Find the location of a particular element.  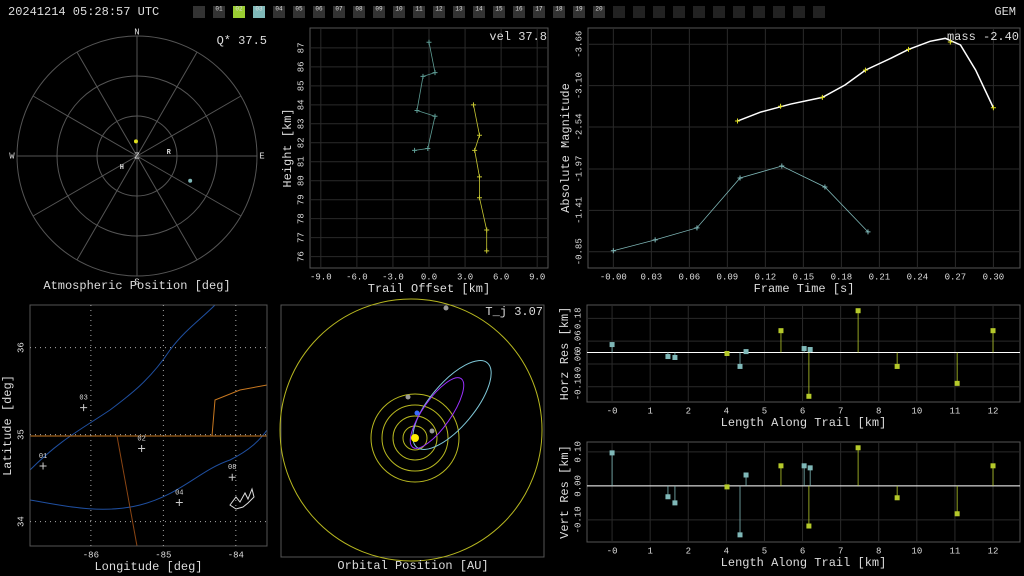

y-tick-label: 0.18 is located at coordinates (578, 319).